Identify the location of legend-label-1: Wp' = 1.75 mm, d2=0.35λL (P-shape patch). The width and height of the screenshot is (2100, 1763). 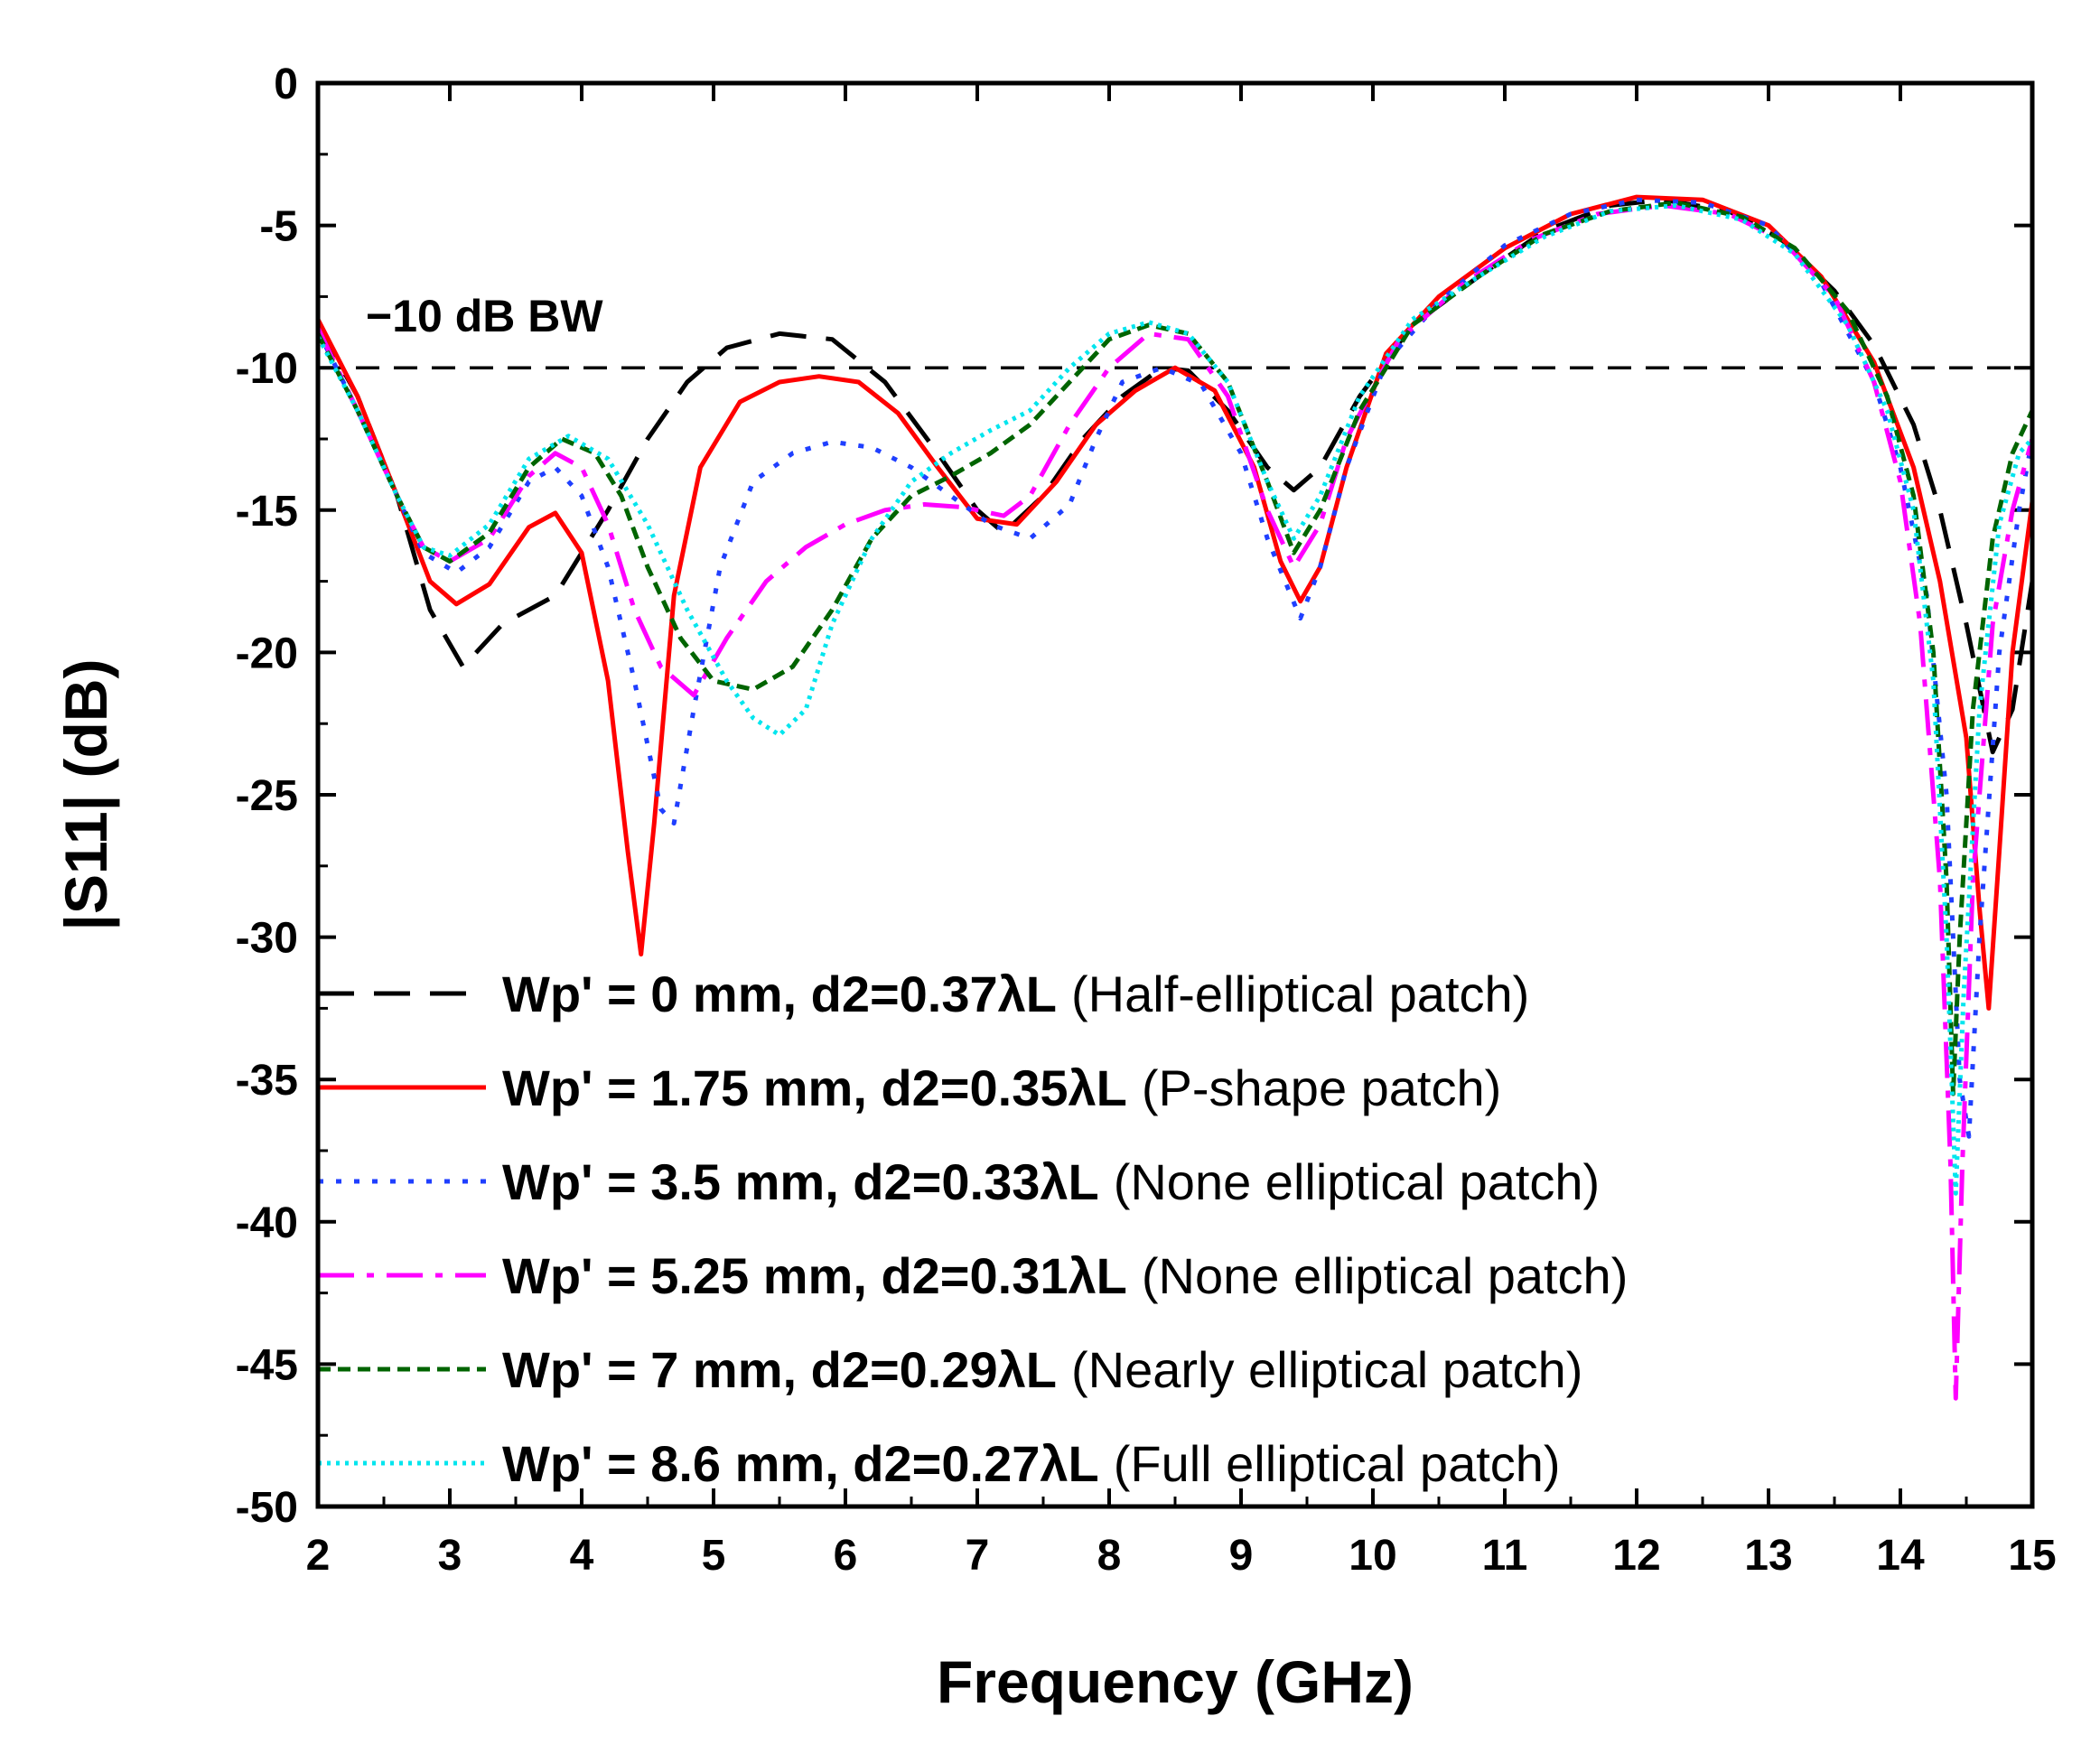
(1002, 1087).